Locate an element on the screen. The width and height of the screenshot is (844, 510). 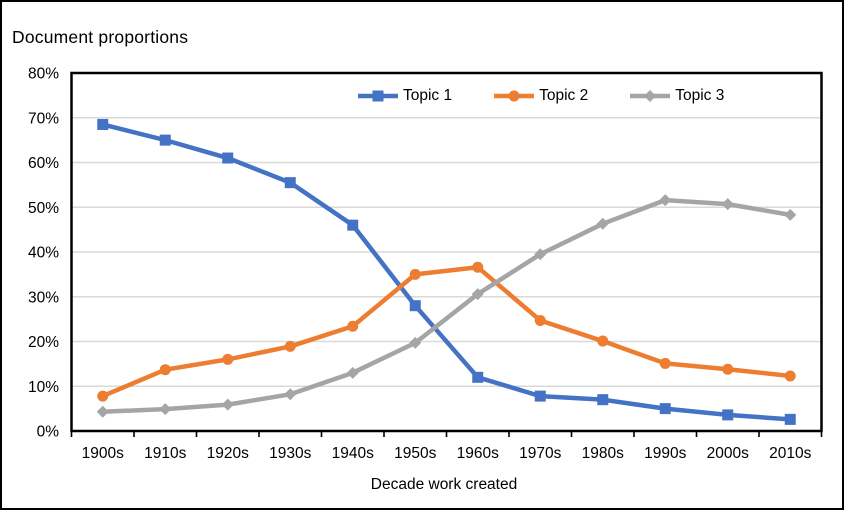
x-tick-label: 1940s is located at coordinates (353, 453).